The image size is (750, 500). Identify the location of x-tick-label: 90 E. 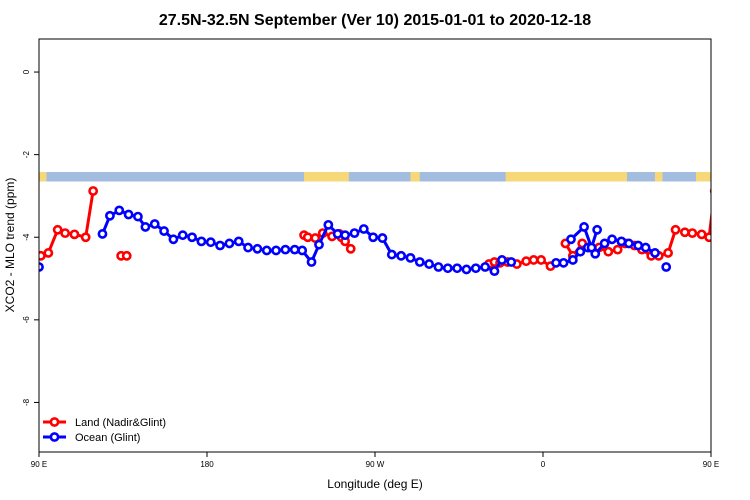
(711, 464).